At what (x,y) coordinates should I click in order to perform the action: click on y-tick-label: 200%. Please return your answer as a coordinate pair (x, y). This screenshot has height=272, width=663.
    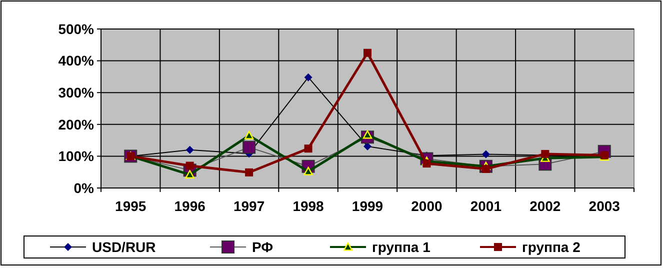
    Looking at the image, I should click on (76, 124).